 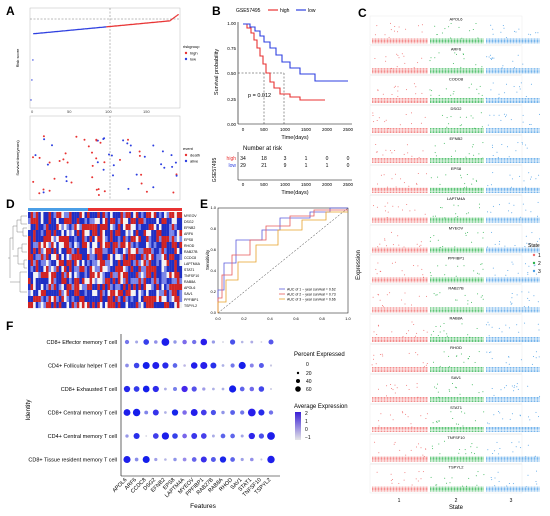 I want to click on roc-ytick: 1.0, so click(x=213, y=207).